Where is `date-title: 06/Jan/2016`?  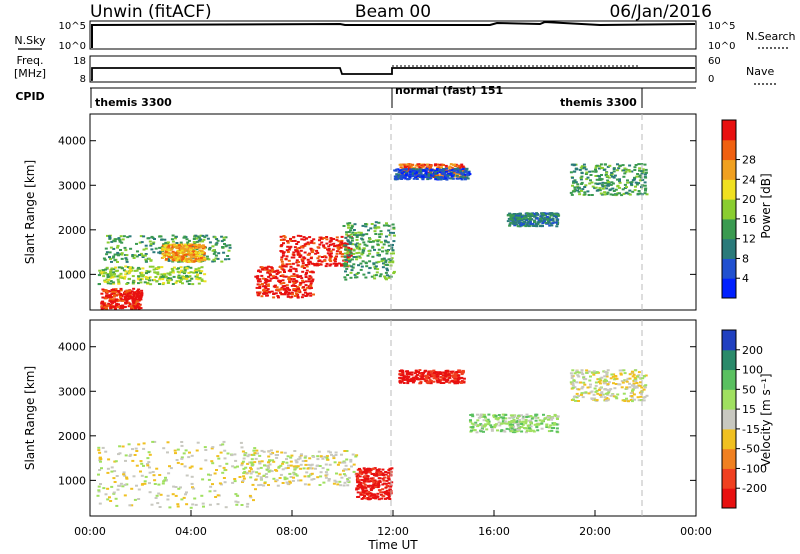 date-title: 06/Jan/2016 is located at coordinates (660, 12).